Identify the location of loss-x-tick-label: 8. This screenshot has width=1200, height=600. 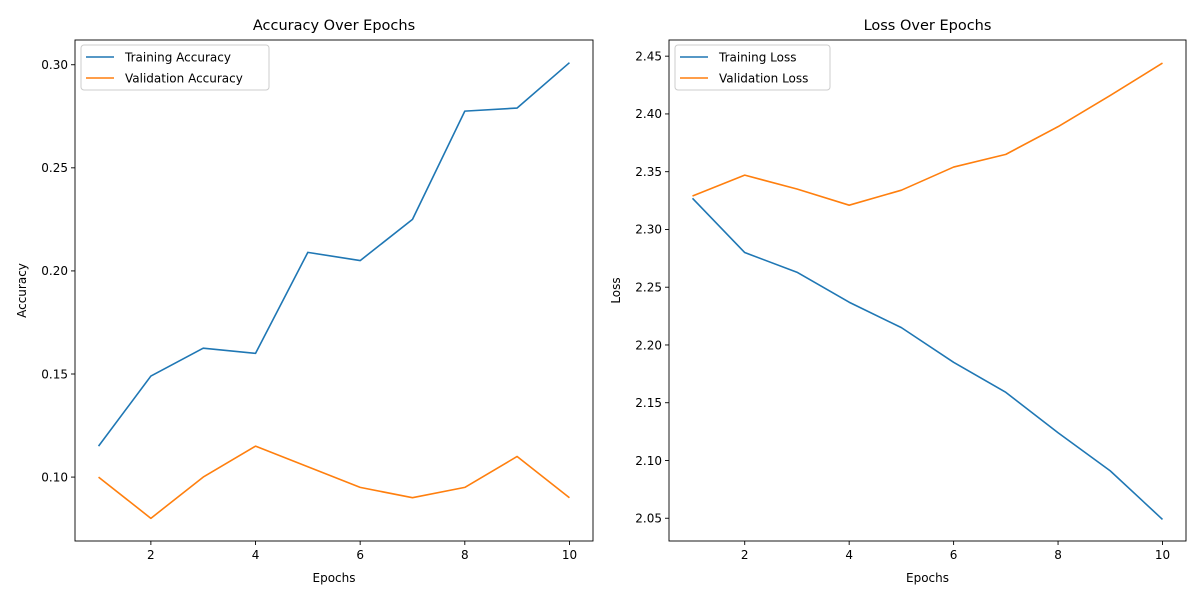
(1058, 555).